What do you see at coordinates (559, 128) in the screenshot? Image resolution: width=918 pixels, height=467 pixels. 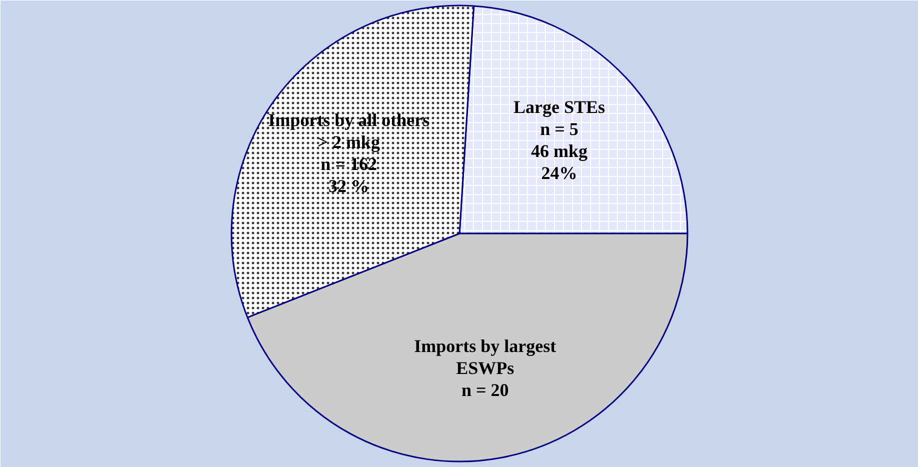 I see `slice-label: Large STEs n = 5 46 mkg` at bounding box center [559, 128].